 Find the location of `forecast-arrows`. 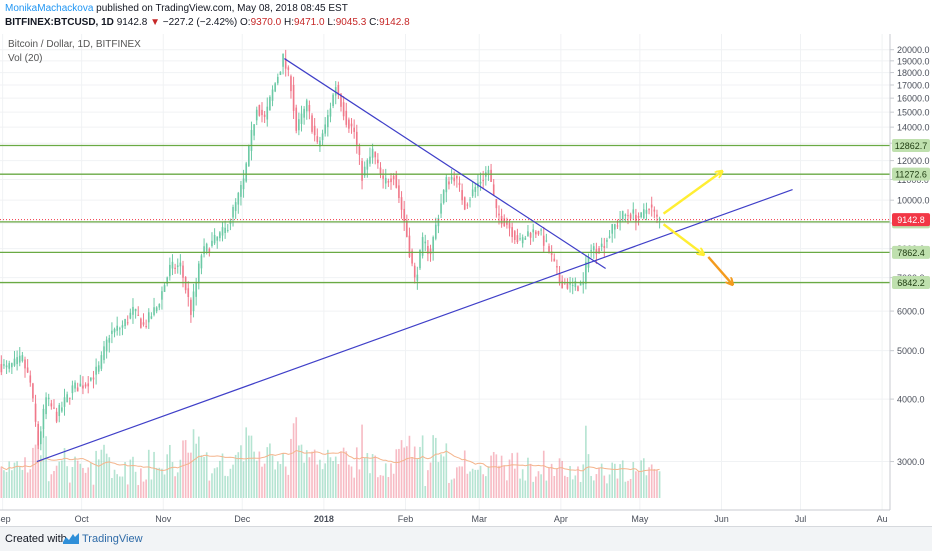

forecast-arrows is located at coordinates (697, 228).